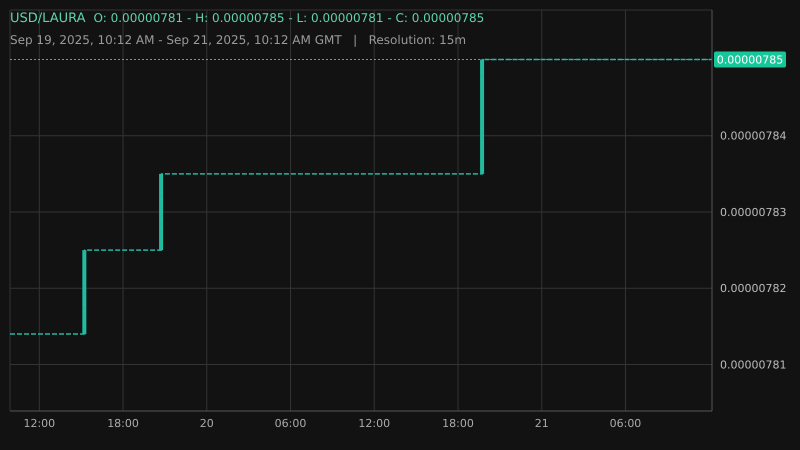 The image size is (800, 450). What do you see at coordinates (238, 40) in the screenshot?
I see `text: Sep 19, 2025, 10:12 AM - Sep 21, 2025, 10:12 AM GMT | Resolution: 15m` at bounding box center [238, 40].